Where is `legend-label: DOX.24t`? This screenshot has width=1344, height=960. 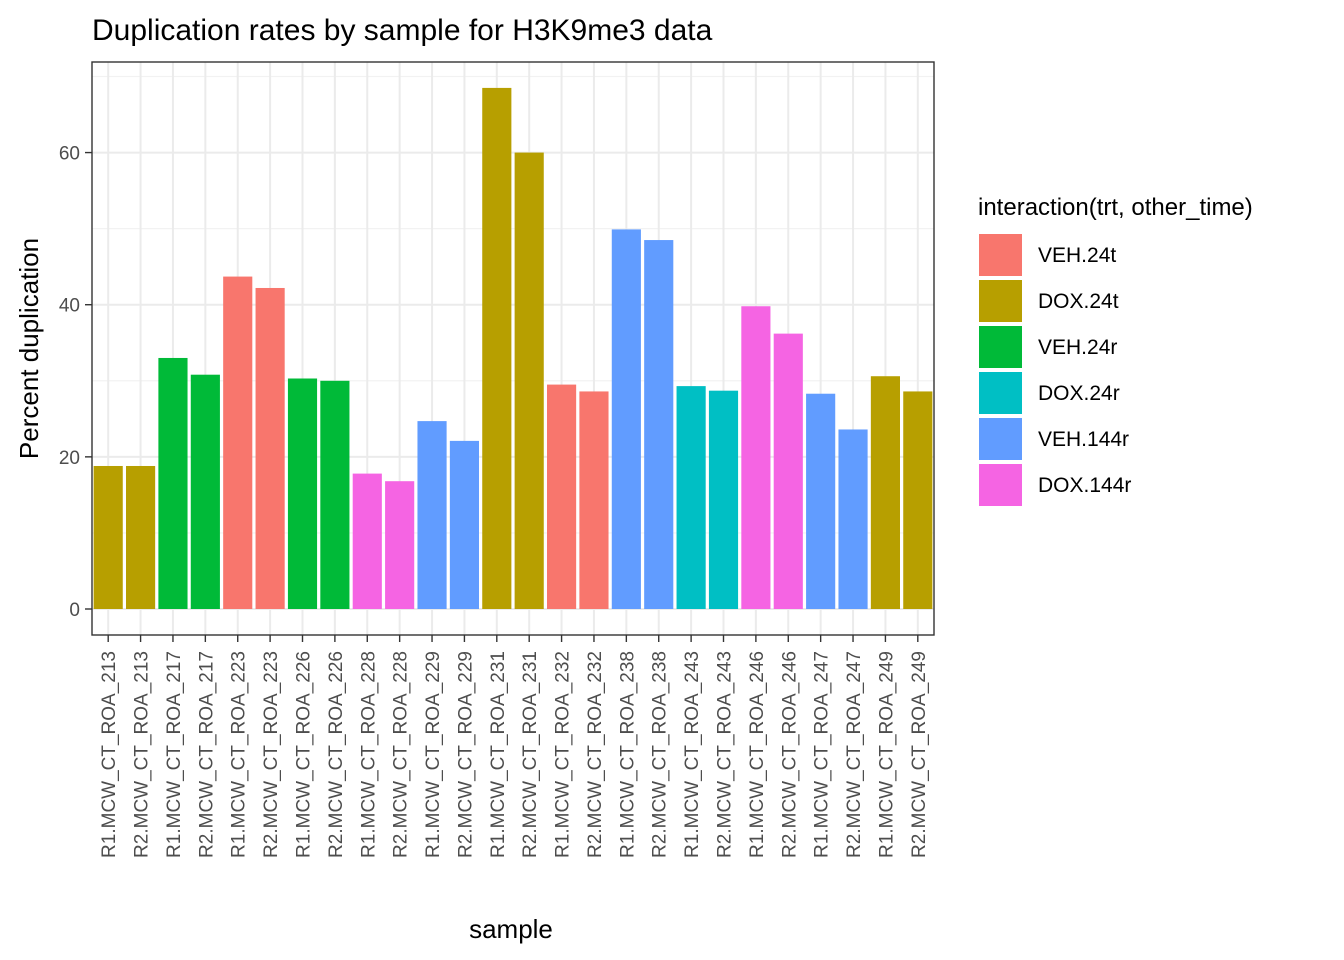 legend-label: DOX.24t is located at coordinates (1078, 301).